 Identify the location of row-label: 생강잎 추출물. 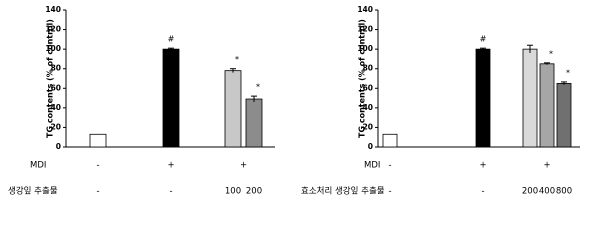
(33, 191).